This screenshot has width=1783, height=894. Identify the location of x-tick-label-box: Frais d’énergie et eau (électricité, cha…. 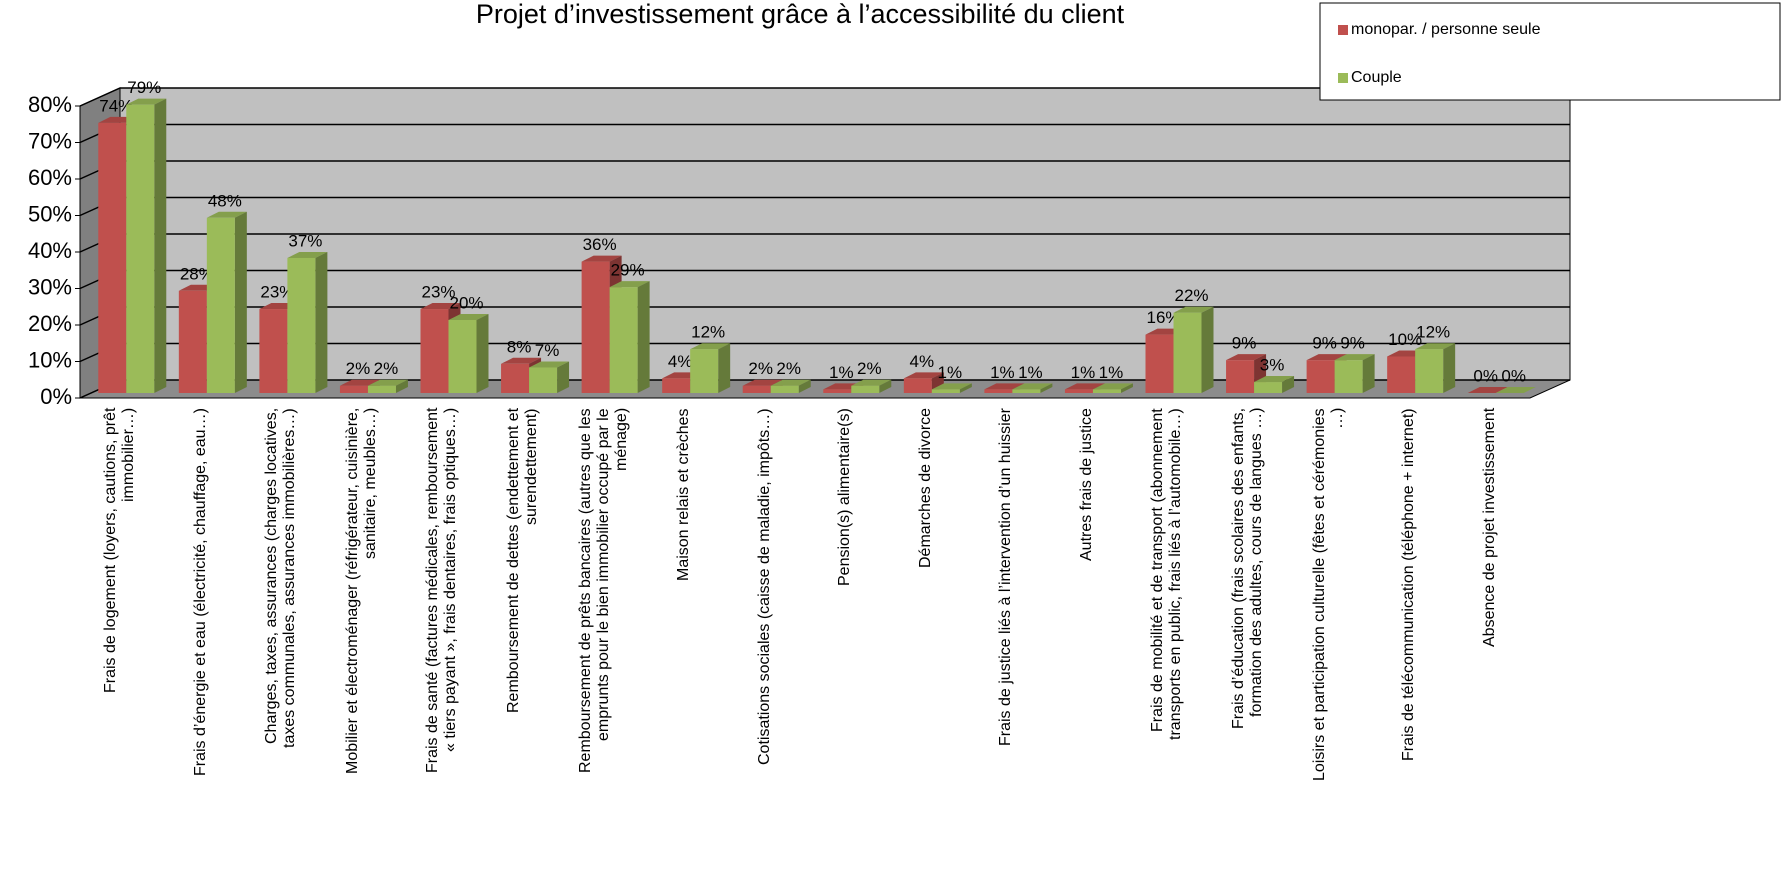
(201, 597).